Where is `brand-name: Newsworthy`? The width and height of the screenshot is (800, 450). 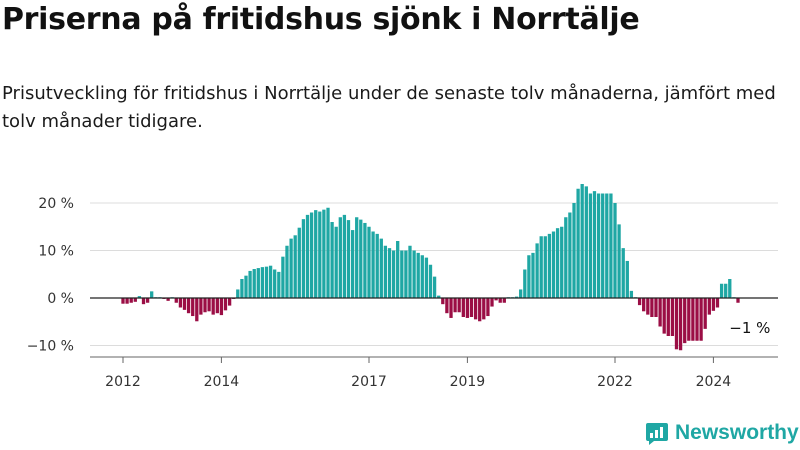 brand-name: Newsworthy is located at coordinates (737, 432).